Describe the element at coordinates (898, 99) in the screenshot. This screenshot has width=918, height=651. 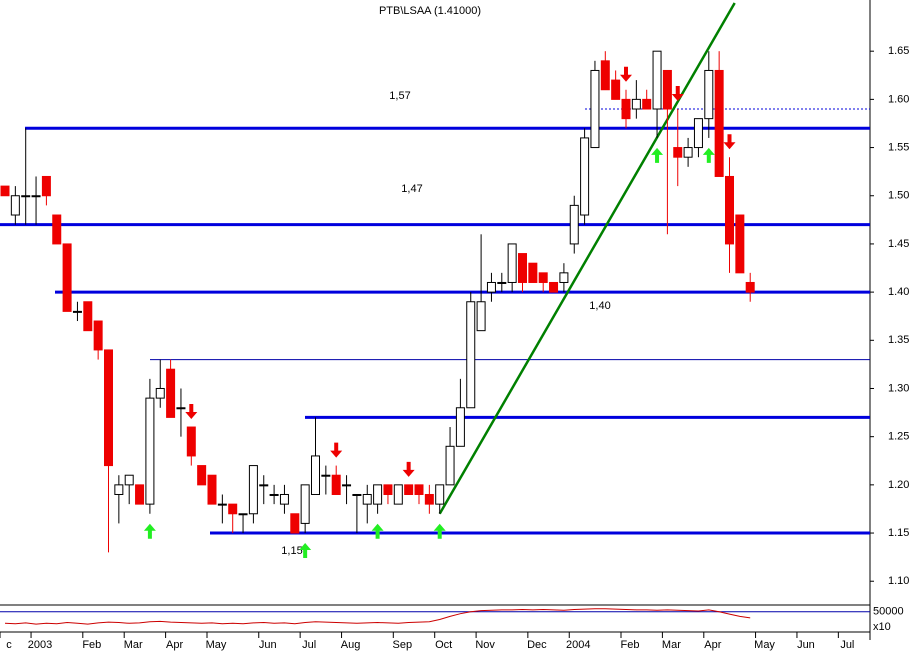
I see `y-tick-label: 1.60` at that location.